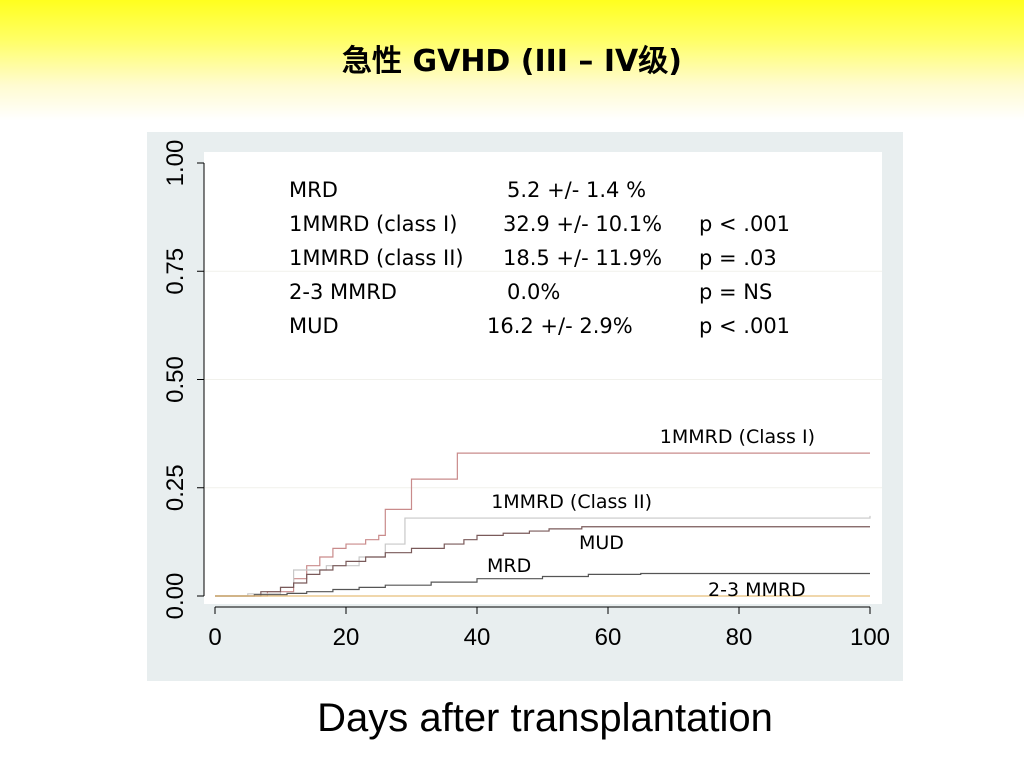 The height and width of the screenshot is (768, 1024). What do you see at coordinates (373, 224) in the screenshot?
I see `stats-group: 1MMRD (class I)` at bounding box center [373, 224].